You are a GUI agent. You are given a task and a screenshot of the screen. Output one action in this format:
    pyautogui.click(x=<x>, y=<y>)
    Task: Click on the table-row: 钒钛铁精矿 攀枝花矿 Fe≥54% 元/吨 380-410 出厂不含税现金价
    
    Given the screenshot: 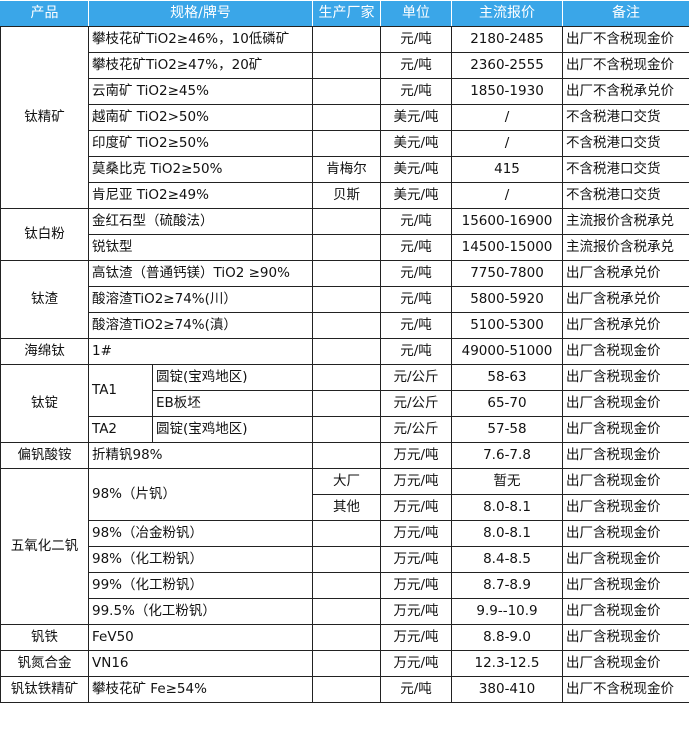 What is the action you would take?
    pyautogui.click(x=344, y=689)
    